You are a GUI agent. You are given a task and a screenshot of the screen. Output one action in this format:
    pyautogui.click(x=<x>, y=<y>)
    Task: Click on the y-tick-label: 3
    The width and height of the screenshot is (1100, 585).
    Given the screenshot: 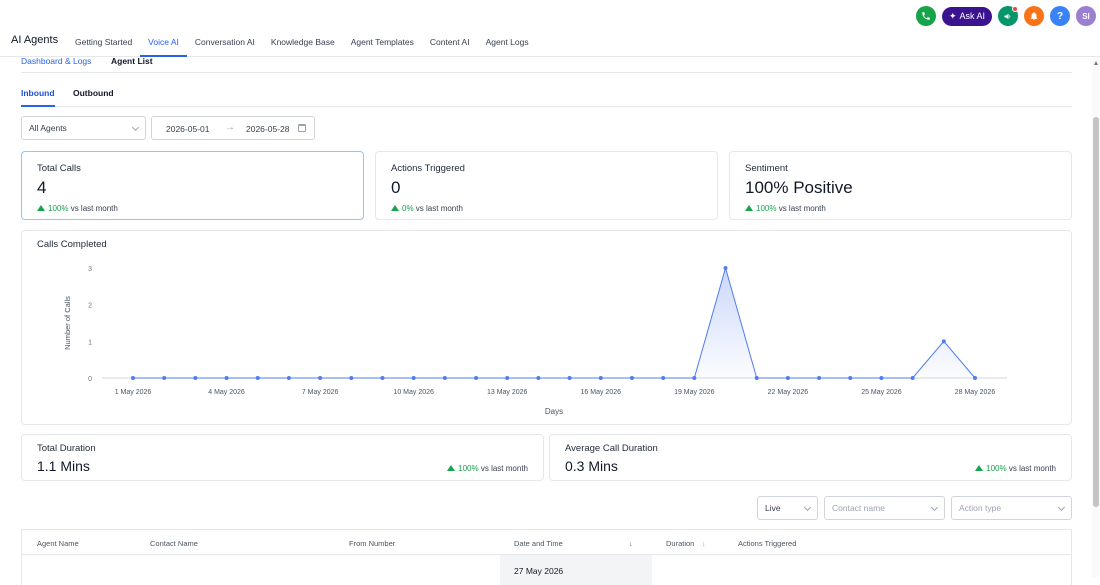 What is the action you would take?
    pyautogui.click(x=90, y=269)
    